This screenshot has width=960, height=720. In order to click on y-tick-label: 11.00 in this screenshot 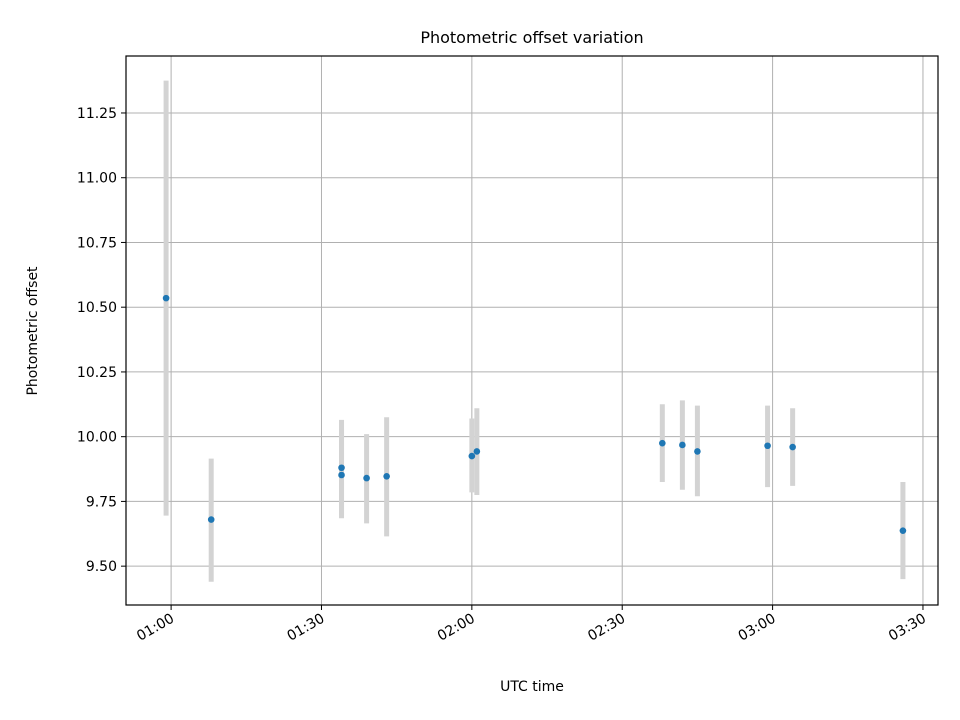, I will do `click(97, 179)`.